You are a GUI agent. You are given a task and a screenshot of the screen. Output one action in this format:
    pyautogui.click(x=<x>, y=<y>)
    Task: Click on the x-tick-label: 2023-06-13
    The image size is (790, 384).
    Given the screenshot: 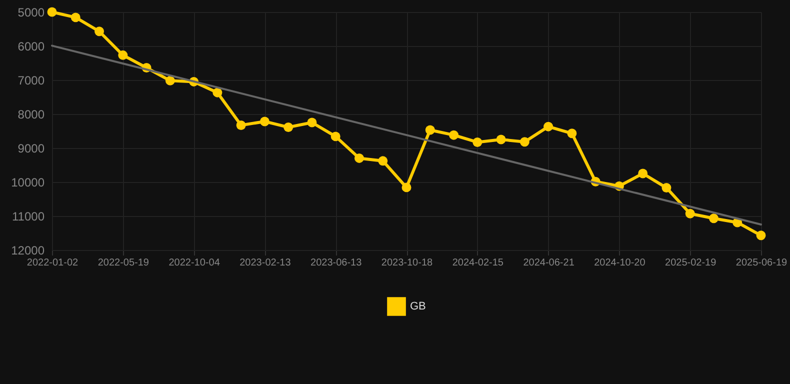 What is the action you would take?
    pyautogui.click(x=336, y=263)
    